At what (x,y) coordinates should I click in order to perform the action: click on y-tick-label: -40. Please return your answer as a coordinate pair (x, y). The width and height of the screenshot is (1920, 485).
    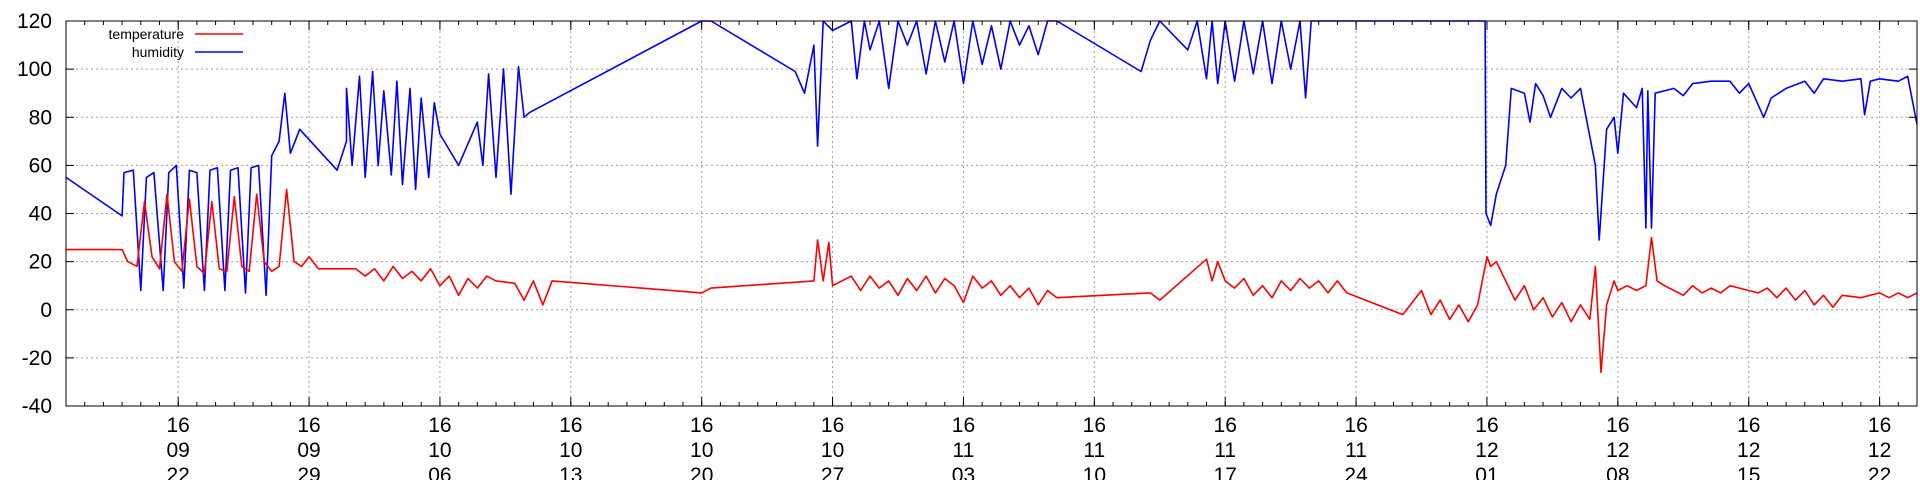
    Looking at the image, I should click on (37, 406).